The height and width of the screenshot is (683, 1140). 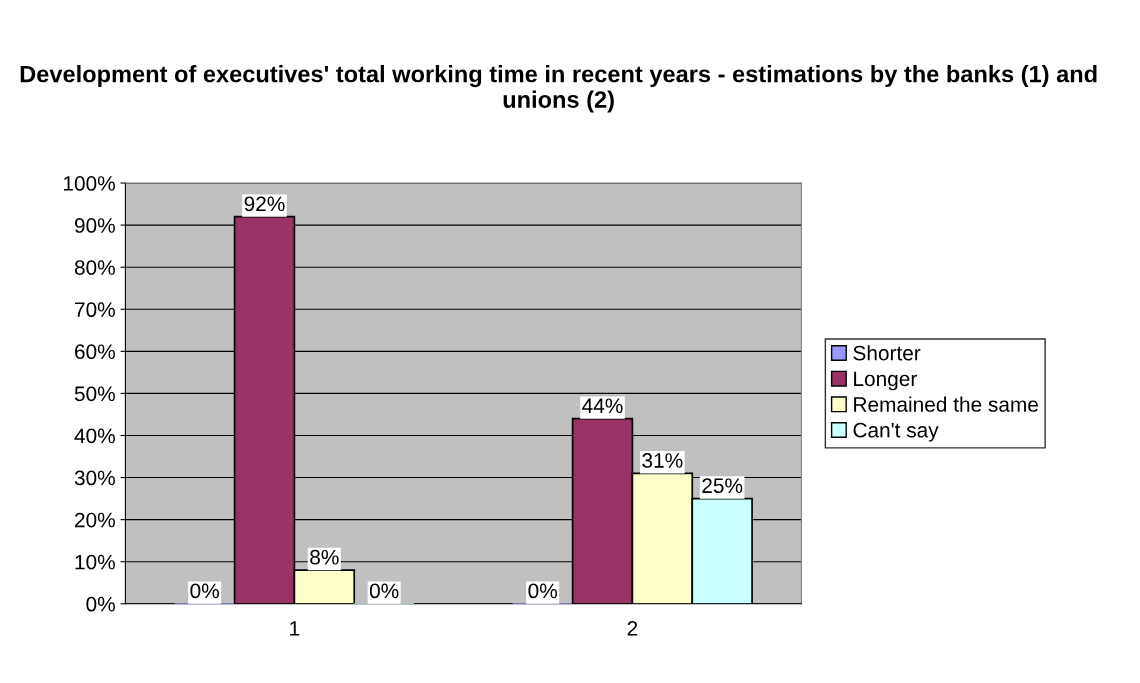 What do you see at coordinates (885, 381) in the screenshot?
I see `legend-label: Longer` at bounding box center [885, 381].